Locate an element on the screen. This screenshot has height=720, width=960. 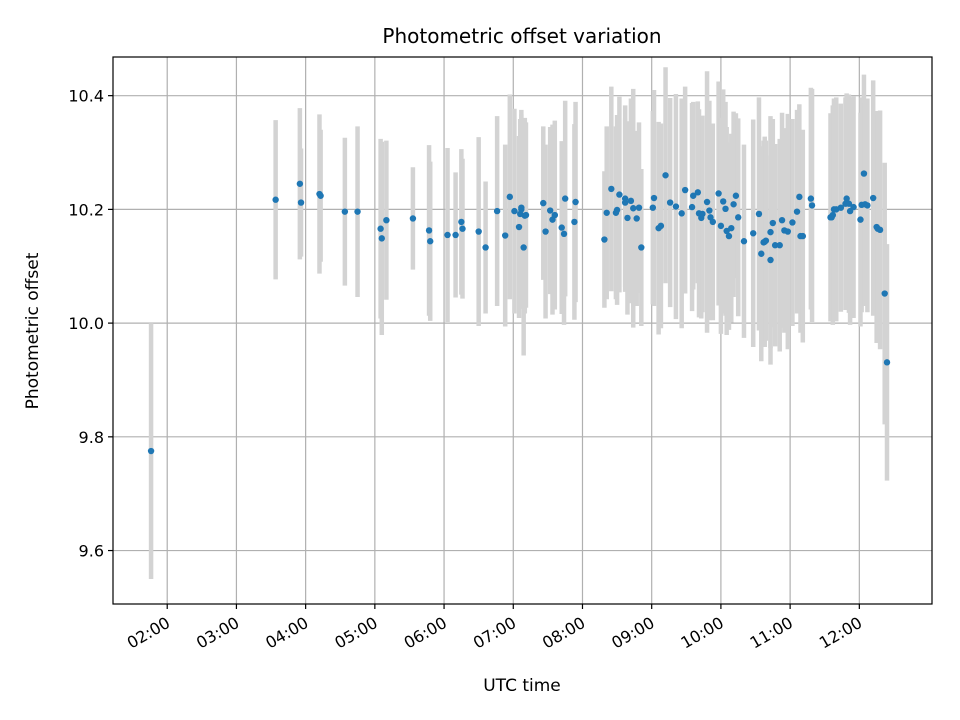
x-tick-label: 08:00 is located at coordinates (563, 633).